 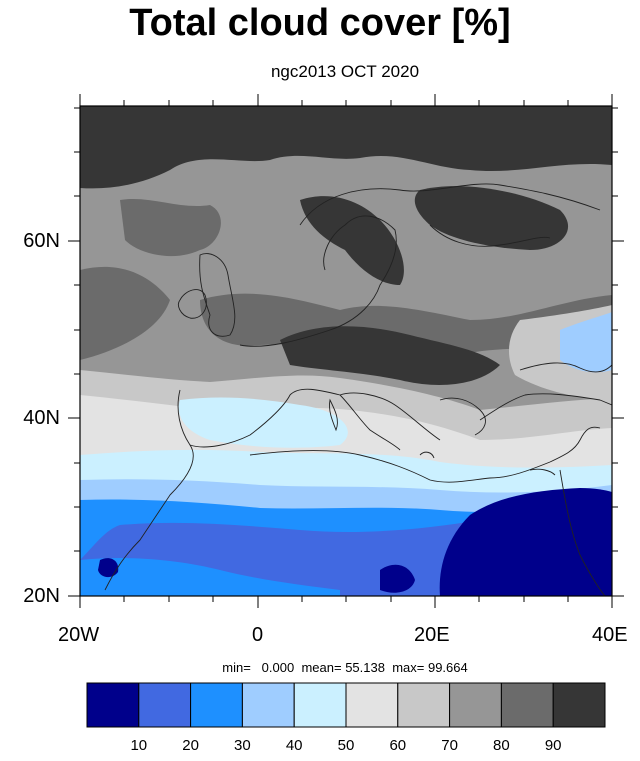 What do you see at coordinates (365, 667) in the screenshot?
I see `stats-mean-value: 55.138` at bounding box center [365, 667].